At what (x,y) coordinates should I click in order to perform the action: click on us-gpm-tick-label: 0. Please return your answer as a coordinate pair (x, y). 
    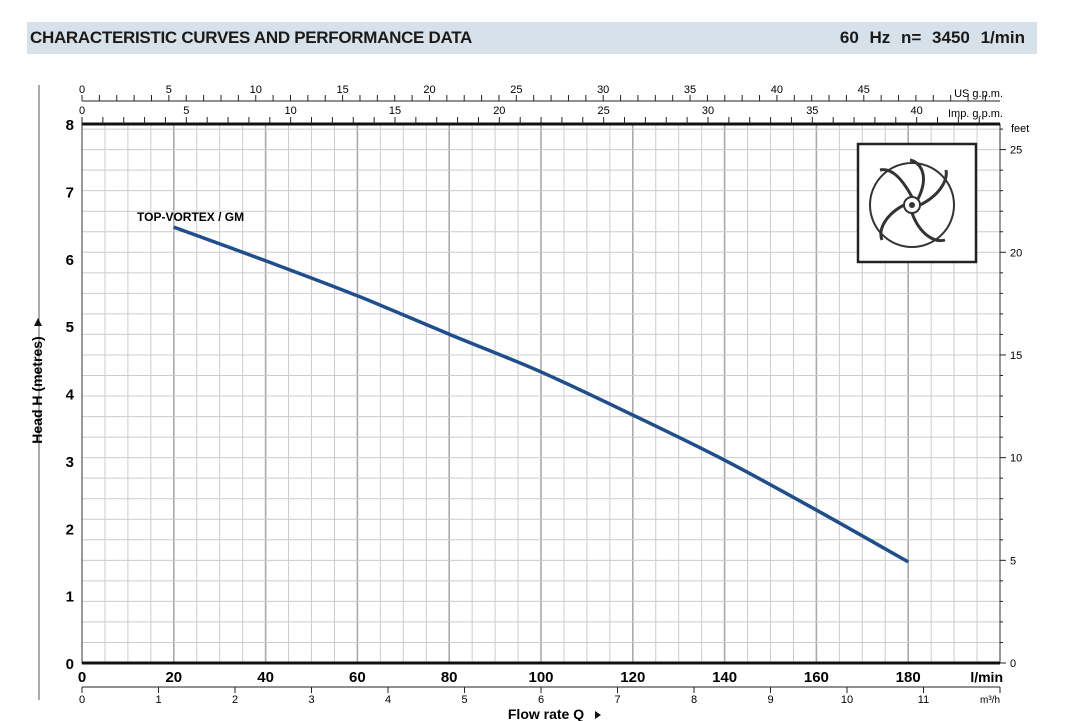
    Looking at the image, I should click on (82, 90).